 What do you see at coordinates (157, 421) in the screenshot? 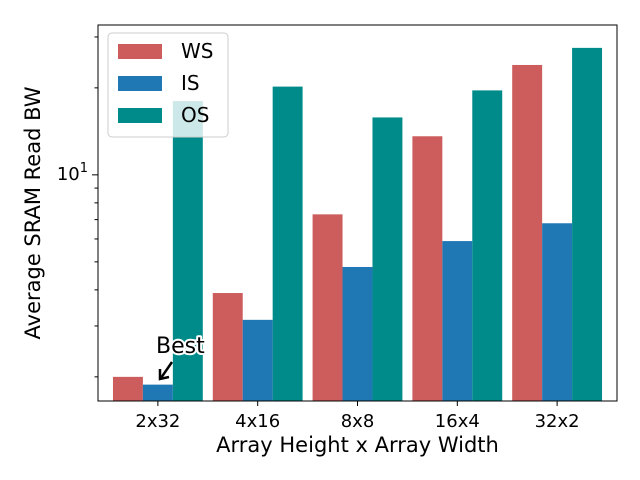
I see `x-tick-label: 2x32` at bounding box center [157, 421].